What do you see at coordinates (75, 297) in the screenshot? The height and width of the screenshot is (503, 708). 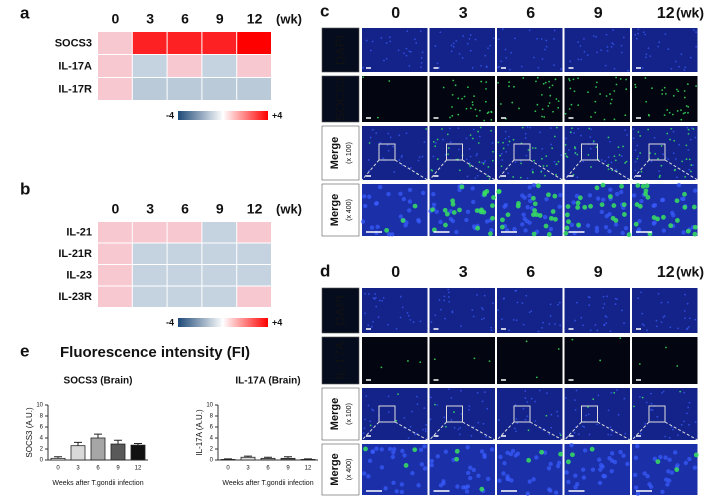 I see `row-label: IL-23R` at bounding box center [75, 297].